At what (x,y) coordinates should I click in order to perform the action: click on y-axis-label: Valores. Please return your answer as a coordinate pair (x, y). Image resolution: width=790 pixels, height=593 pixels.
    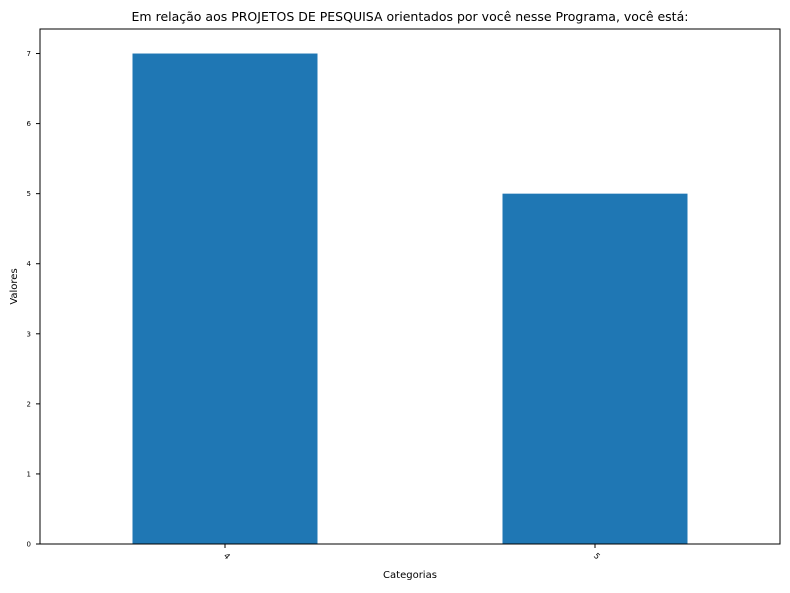
    Looking at the image, I should click on (14, 286).